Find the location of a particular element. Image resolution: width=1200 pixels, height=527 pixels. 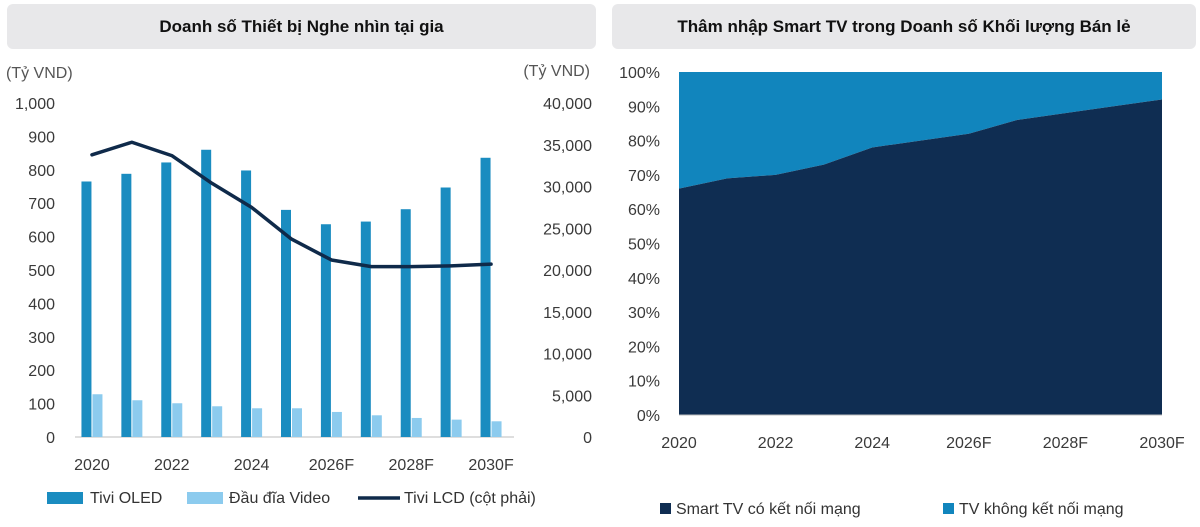

left-y-tick-label: 900 is located at coordinates (41, 137).